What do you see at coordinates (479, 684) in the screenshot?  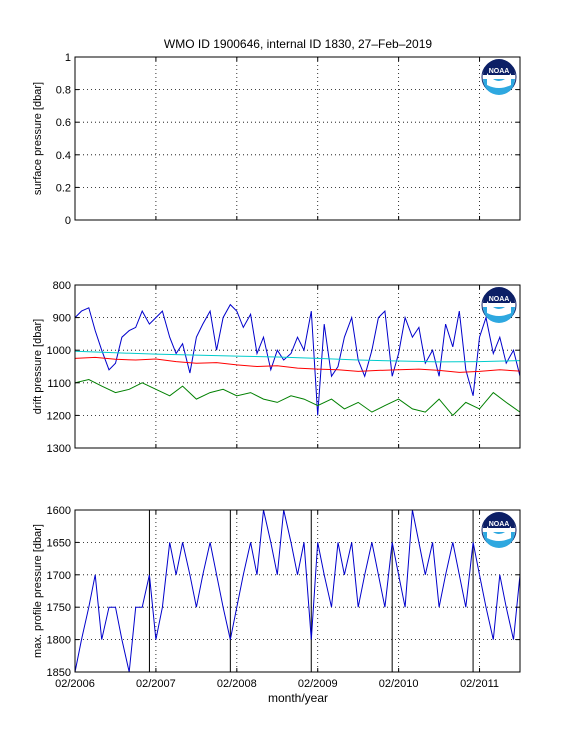 I see `x-tick-label: 02/2011` at bounding box center [479, 684].